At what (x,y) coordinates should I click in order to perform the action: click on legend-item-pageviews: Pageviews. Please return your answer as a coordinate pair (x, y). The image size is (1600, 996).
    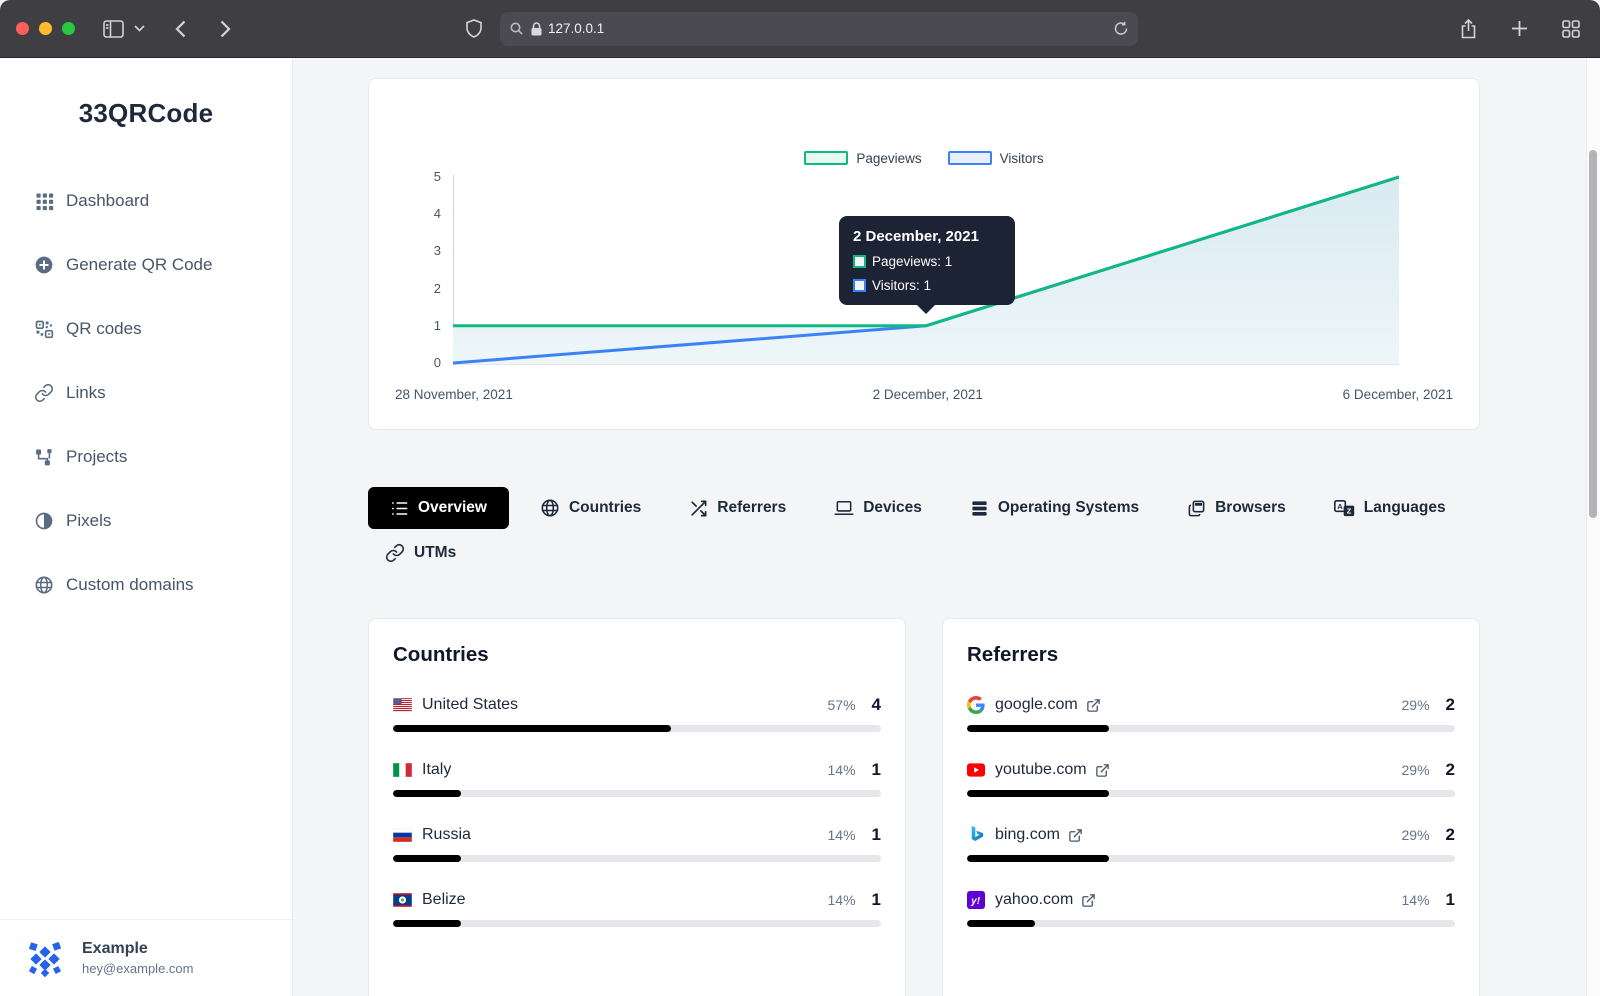
    Looking at the image, I should click on (863, 158).